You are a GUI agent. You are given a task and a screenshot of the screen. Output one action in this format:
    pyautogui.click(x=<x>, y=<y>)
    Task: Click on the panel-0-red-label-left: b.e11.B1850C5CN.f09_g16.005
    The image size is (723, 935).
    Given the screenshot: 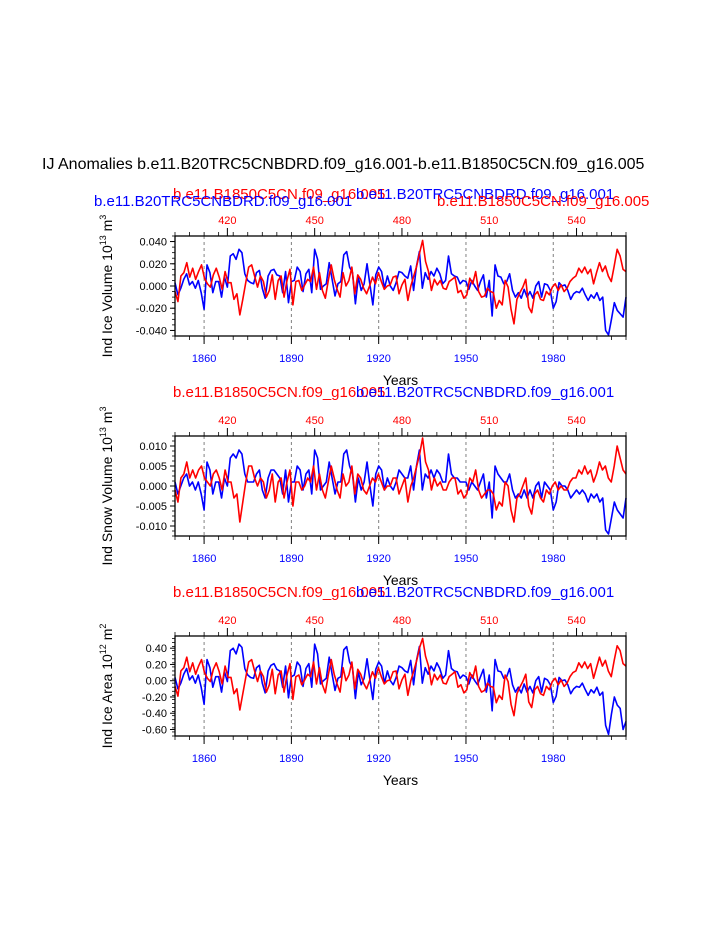 What is the action you would take?
    pyautogui.click(x=279, y=194)
    